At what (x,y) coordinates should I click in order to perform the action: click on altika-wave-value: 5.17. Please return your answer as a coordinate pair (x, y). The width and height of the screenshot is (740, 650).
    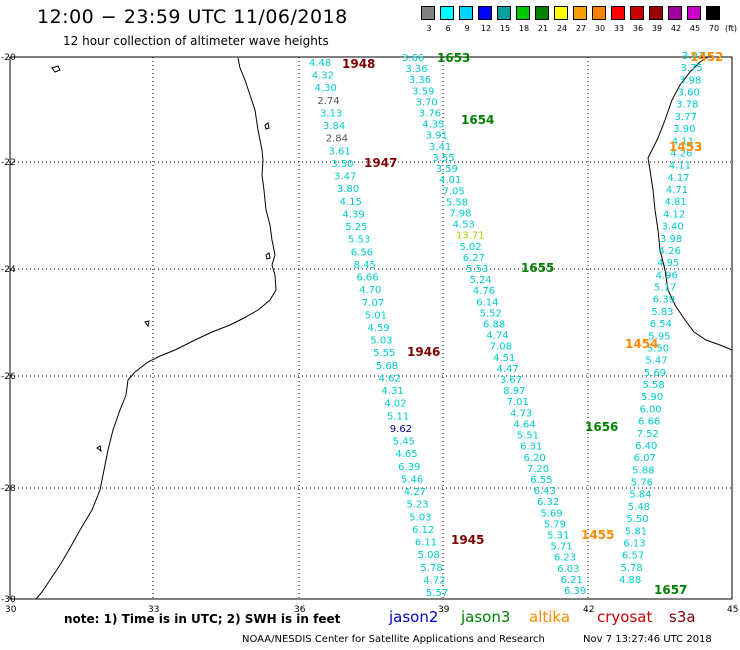
    Looking at the image, I should click on (665, 288).